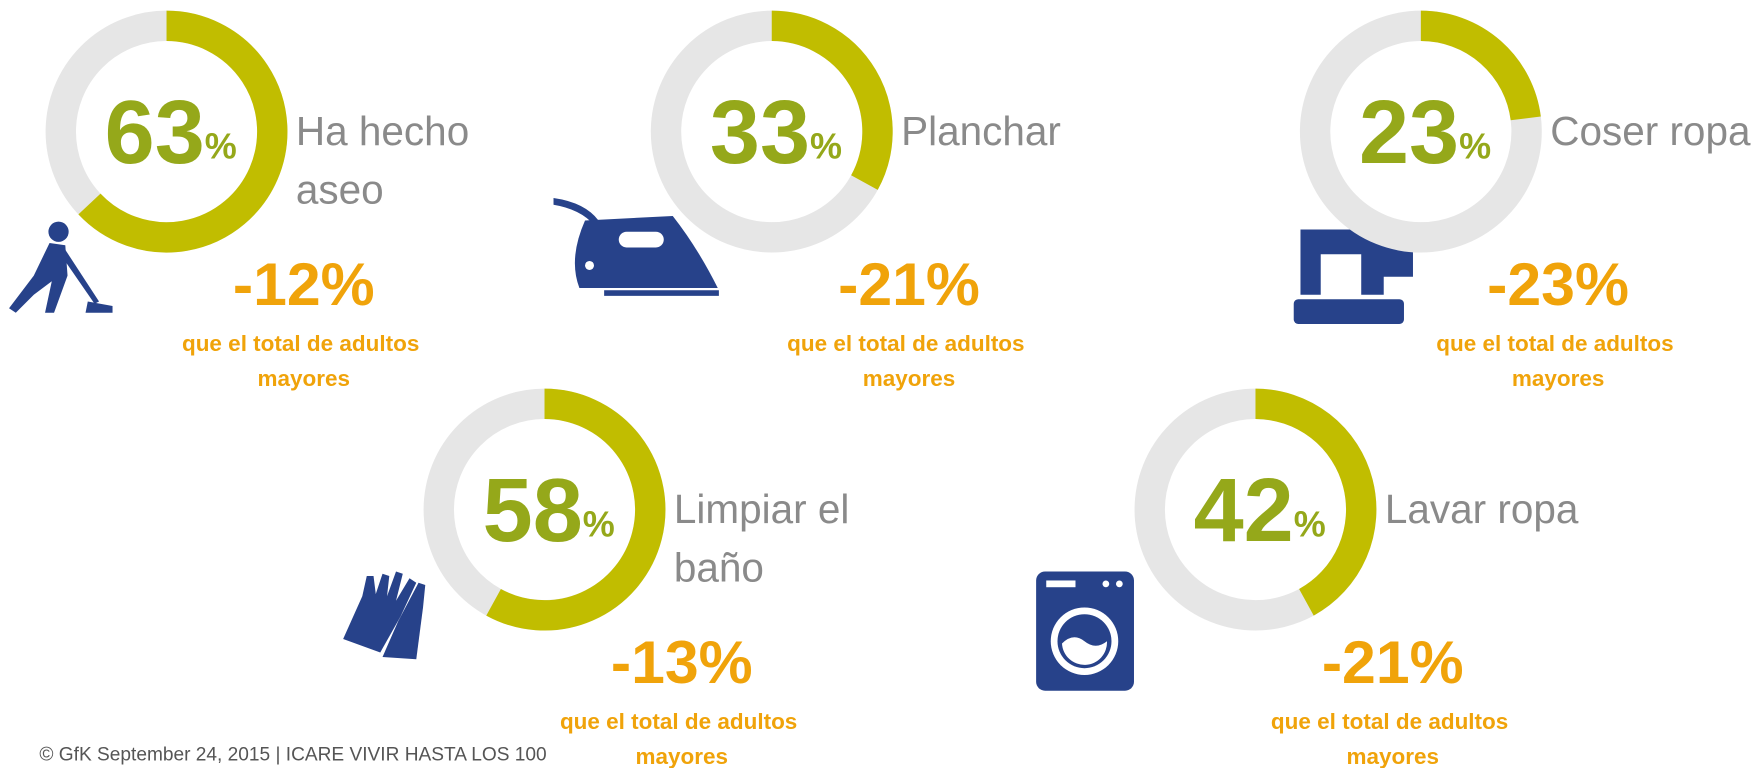 This screenshot has height=768, width=1764. I want to click on percent-value: 58, so click(533, 511).